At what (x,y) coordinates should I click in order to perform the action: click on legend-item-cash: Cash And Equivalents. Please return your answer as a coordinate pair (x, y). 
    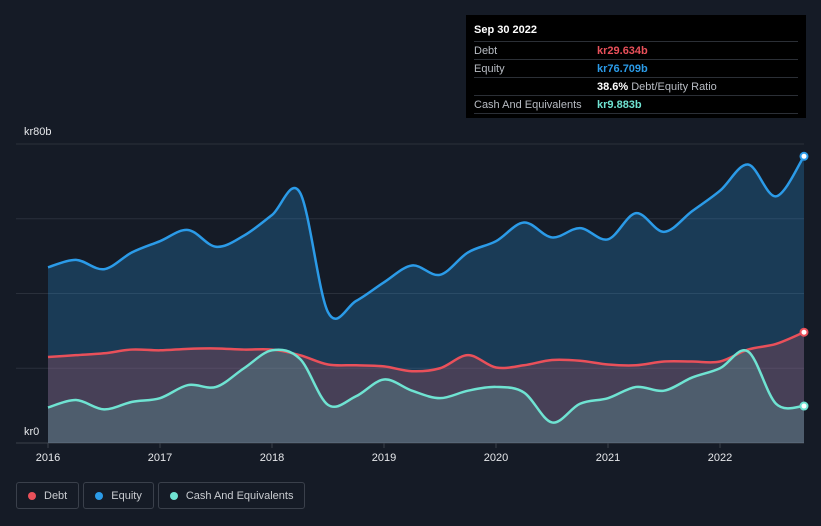
    Looking at the image, I should click on (231, 495).